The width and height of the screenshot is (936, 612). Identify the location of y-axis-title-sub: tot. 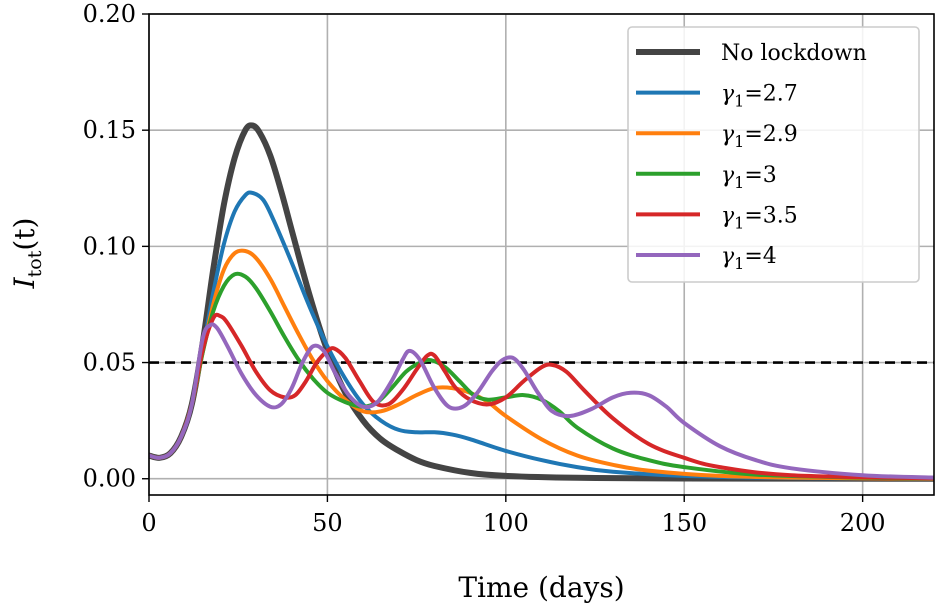
(35, 263).